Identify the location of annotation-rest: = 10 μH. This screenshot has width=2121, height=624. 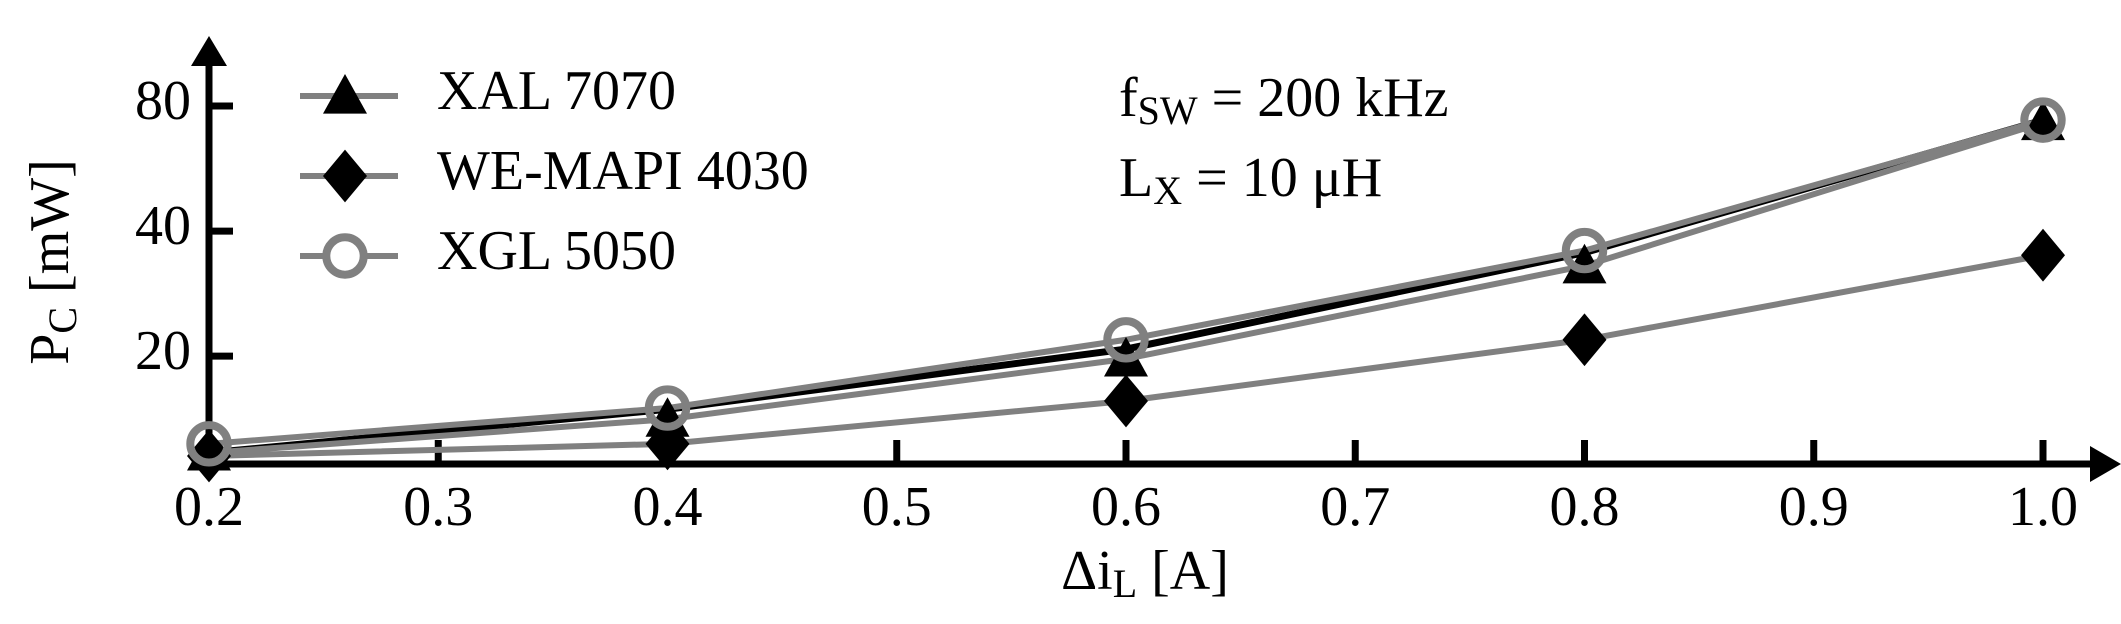
(1282, 178).